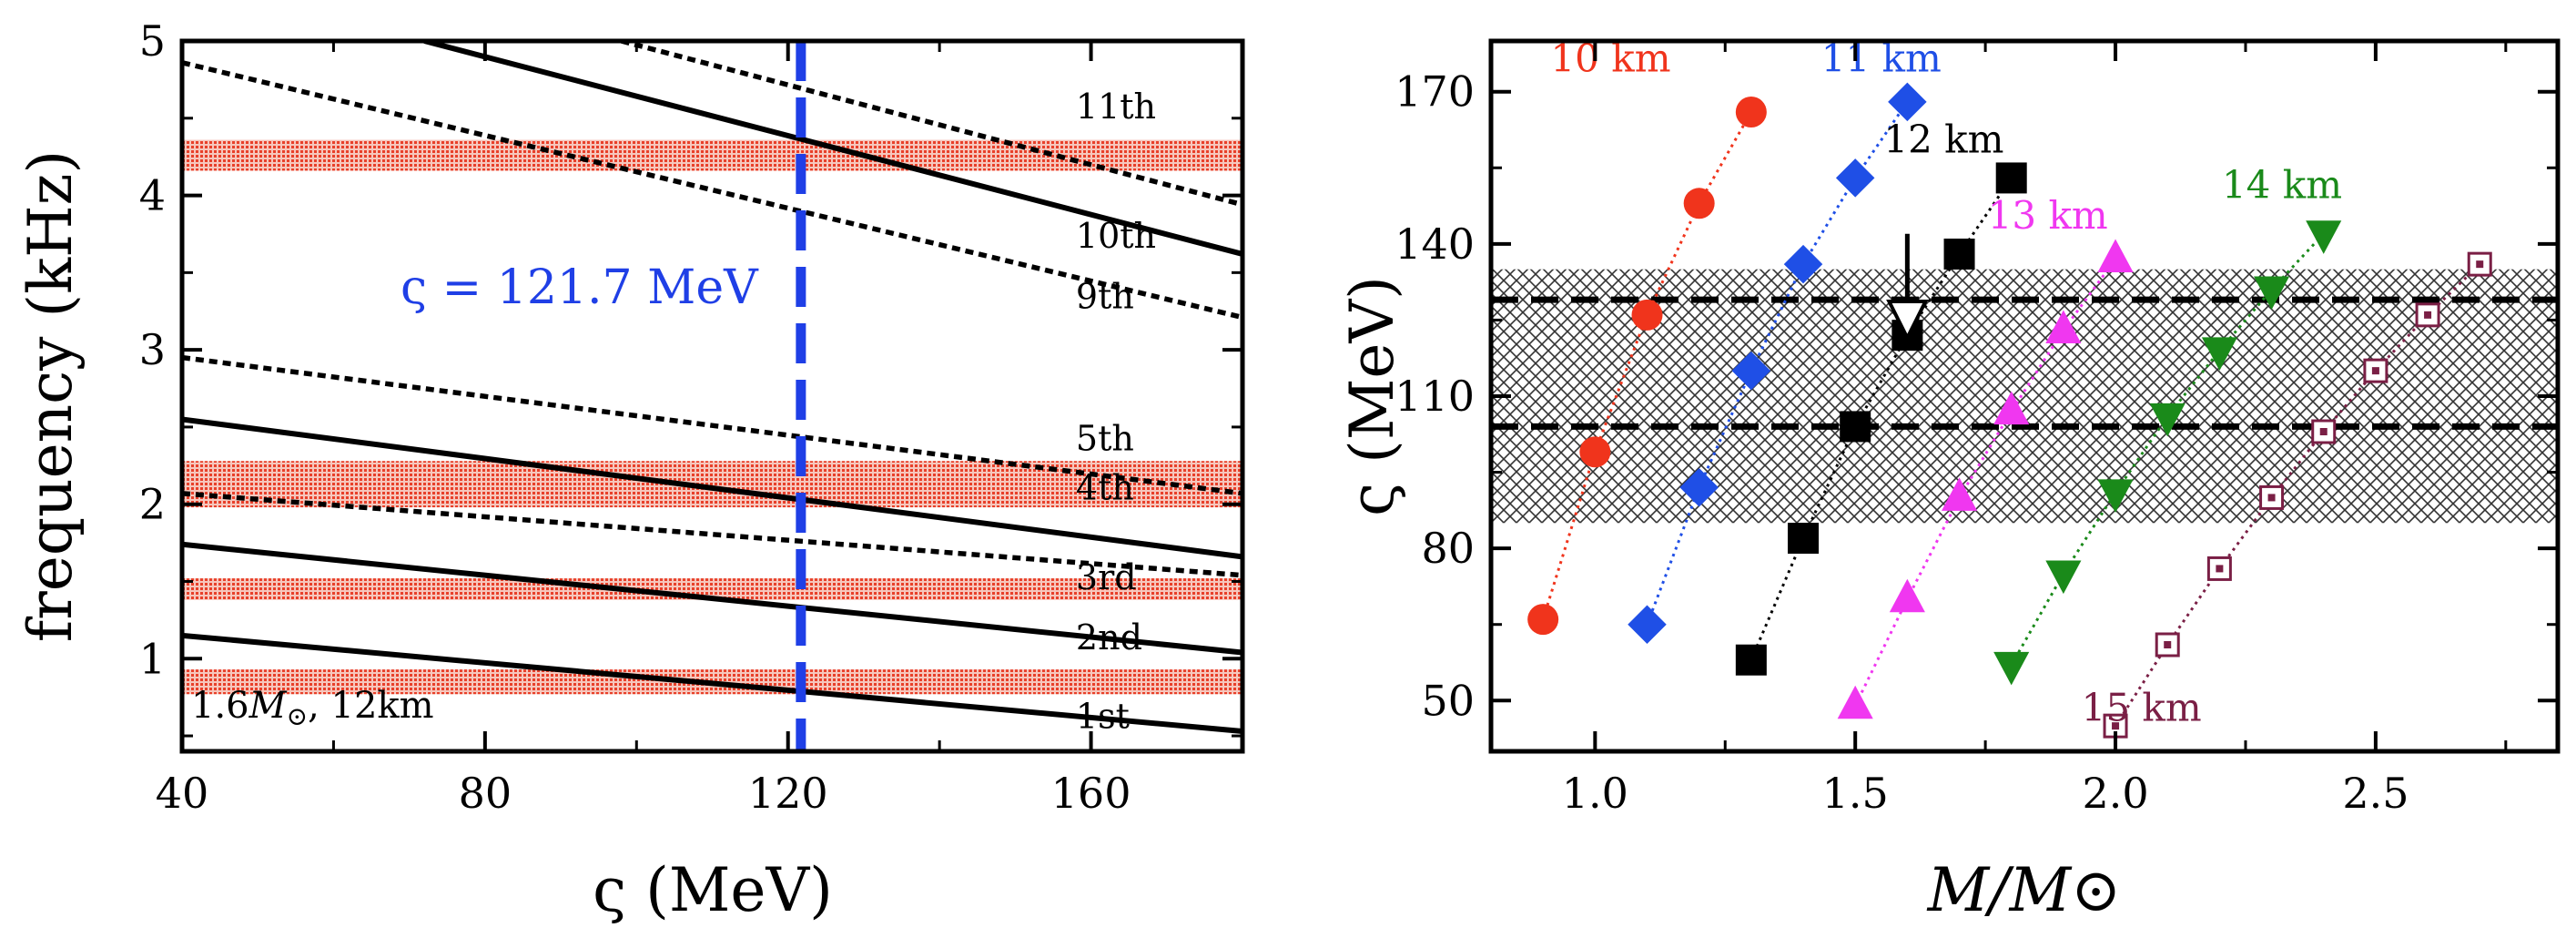  Describe the element at coordinates (152, 41) in the screenshot. I see `y-tick-label-5: 5` at that location.